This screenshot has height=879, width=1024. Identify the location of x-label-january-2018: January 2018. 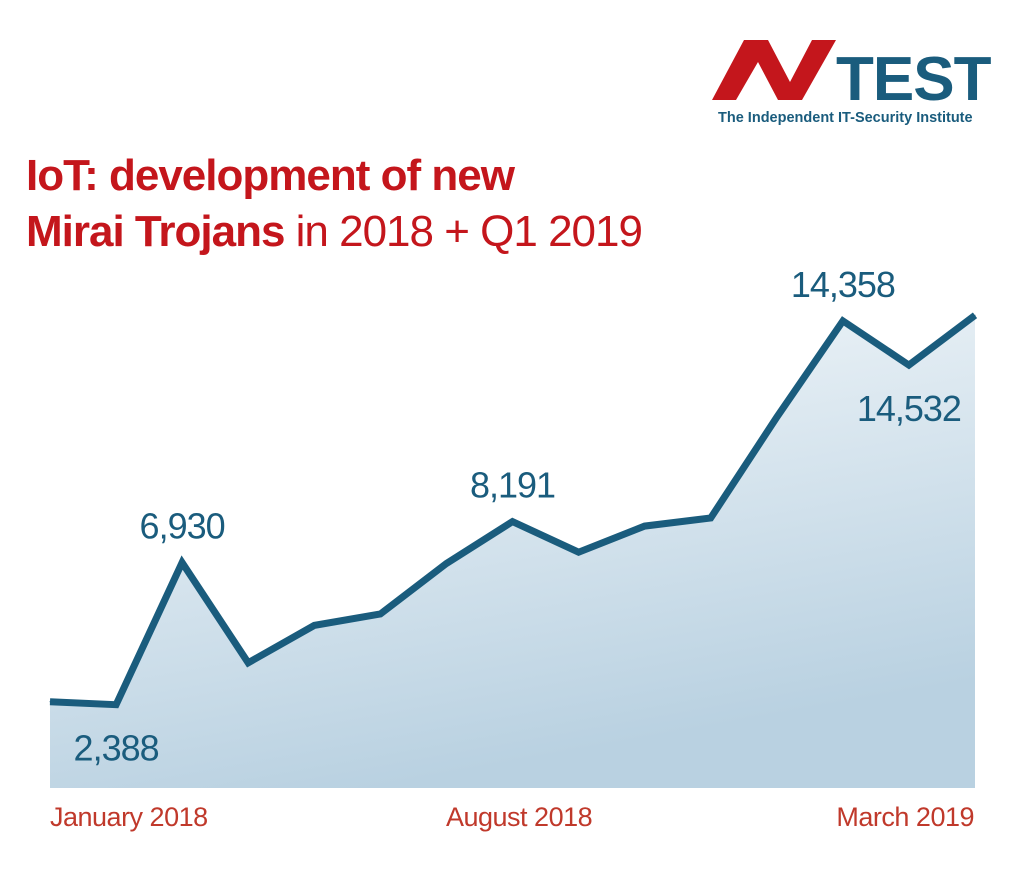
(129, 817).